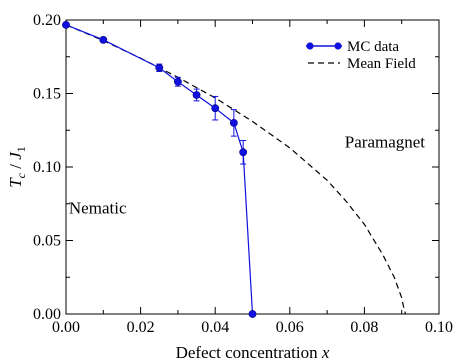  I want to click on y-axis-label: Tc / J1, so click(17, 167).